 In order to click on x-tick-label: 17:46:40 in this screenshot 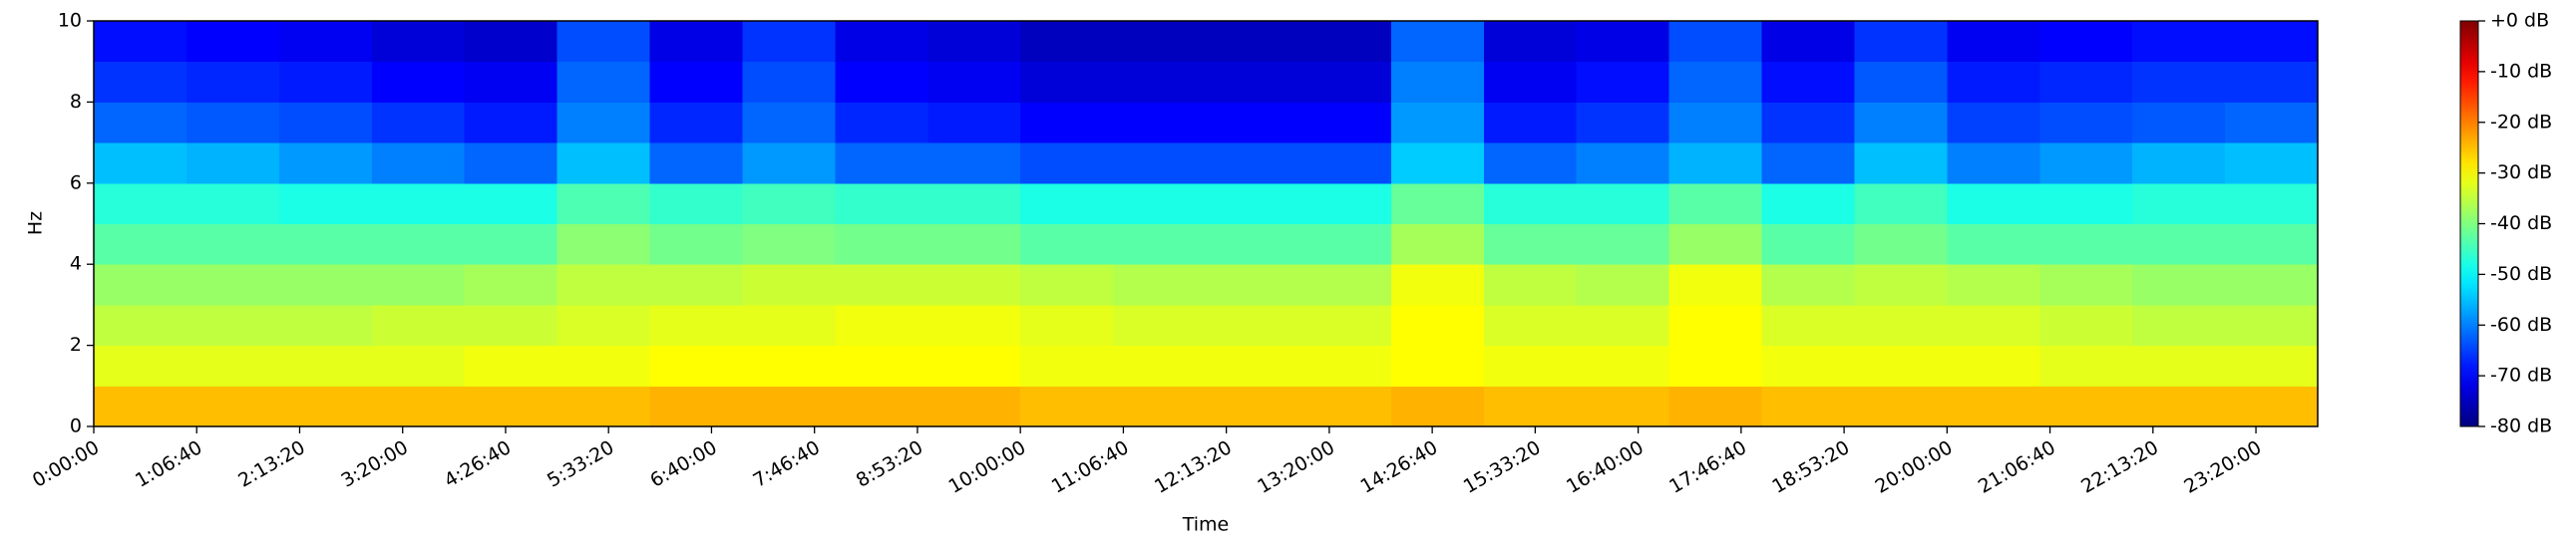, I will do `click(1707, 467)`.